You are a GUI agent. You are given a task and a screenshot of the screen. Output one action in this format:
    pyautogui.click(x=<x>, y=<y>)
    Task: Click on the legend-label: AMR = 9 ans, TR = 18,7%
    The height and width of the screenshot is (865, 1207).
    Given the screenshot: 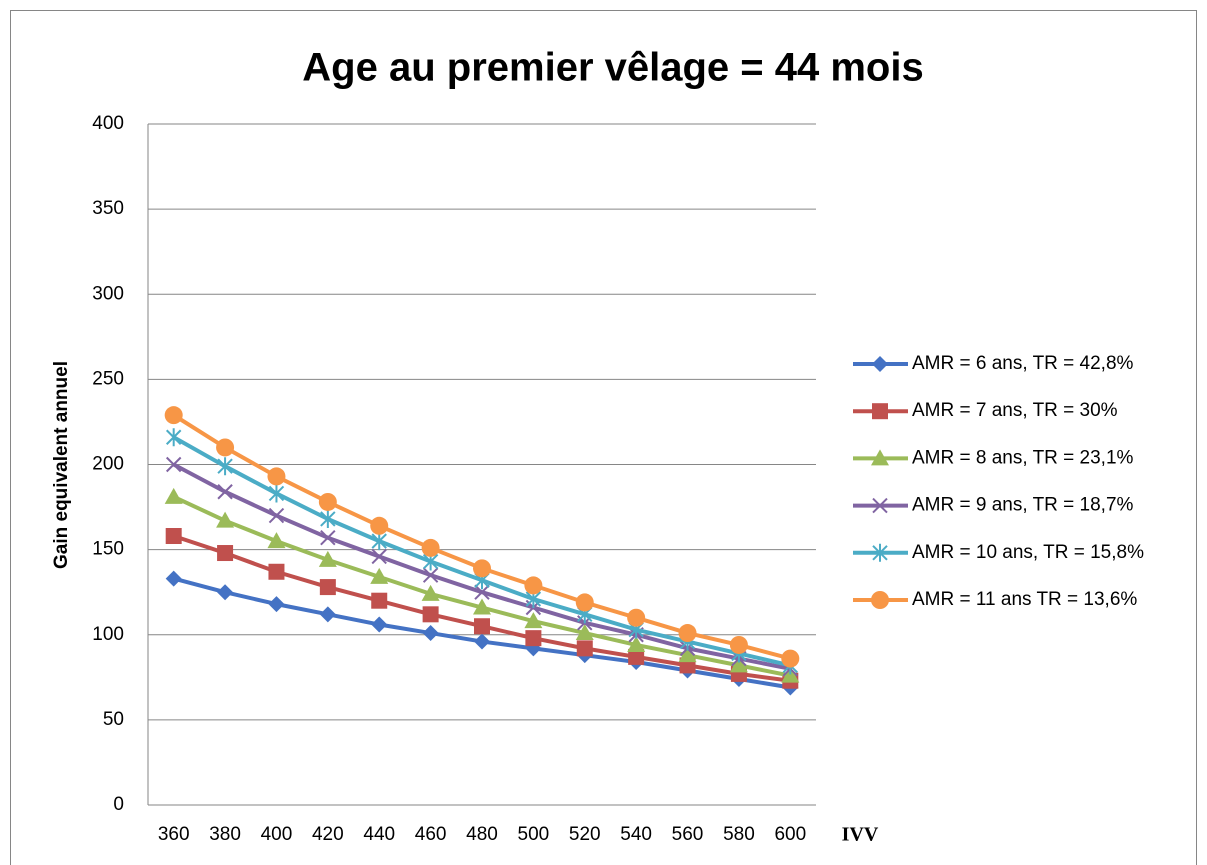 What is the action you would take?
    pyautogui.click(x=1023, y=505)
    